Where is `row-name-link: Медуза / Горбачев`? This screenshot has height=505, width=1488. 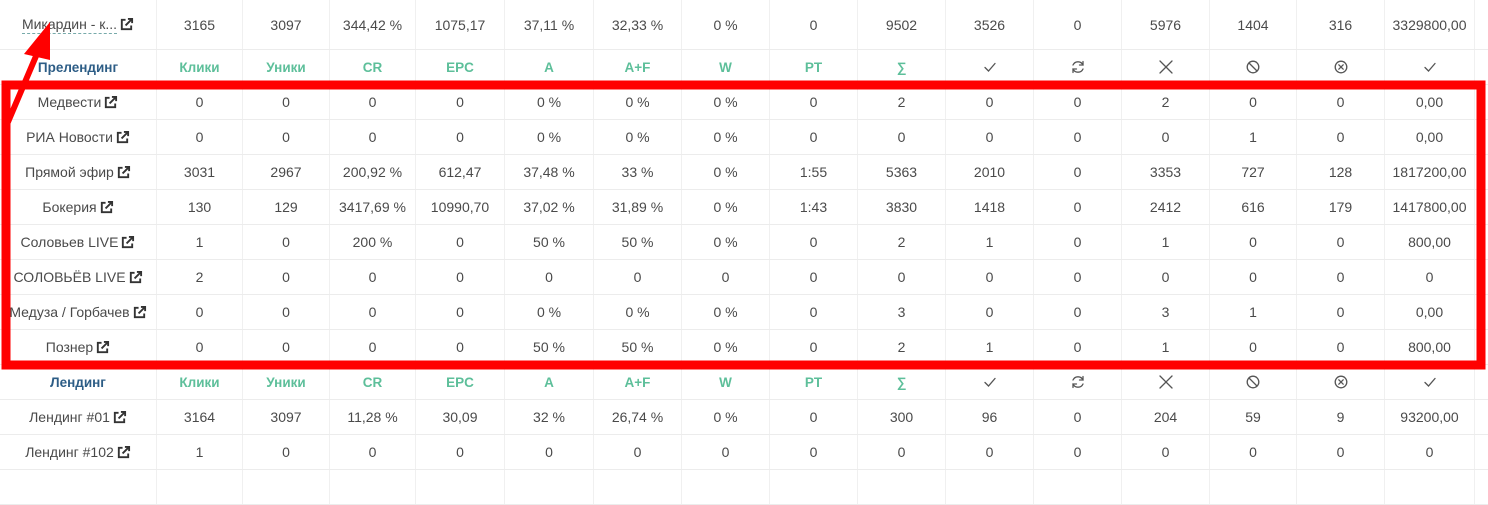
row-name-link: Медуза / Горбачев is located at coordinates (69, 312).